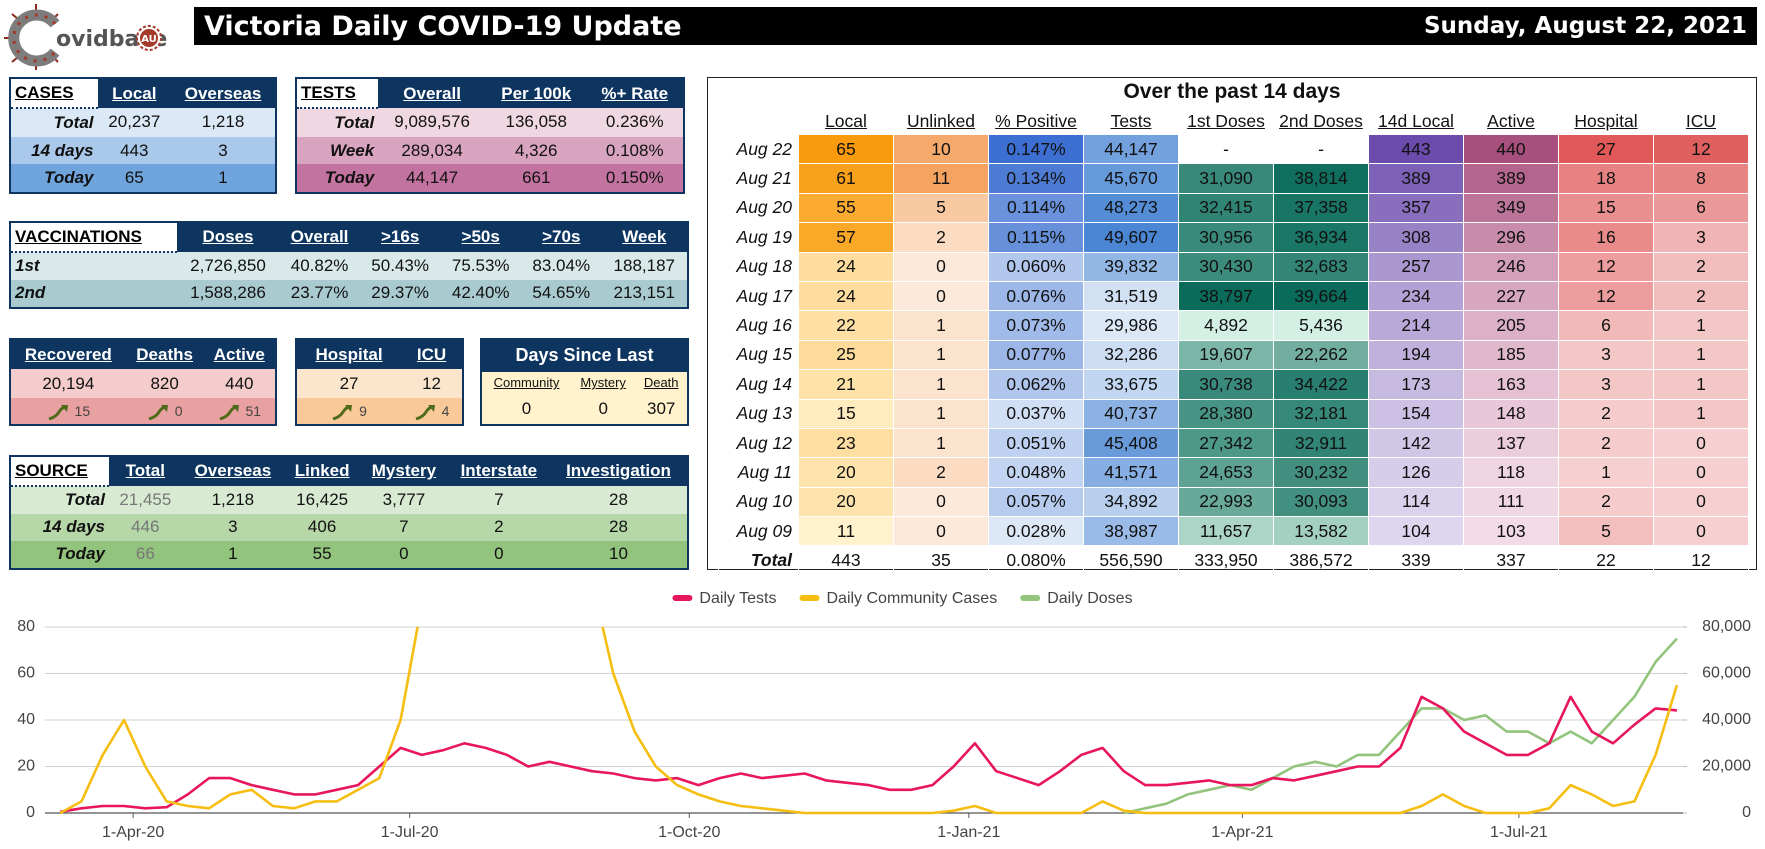 Image resolution: width=1765 pixels, height=849 pixels. Describe the element at coordinates (322, 471) in the screenshot. I see `column-header: Linked` at that location.